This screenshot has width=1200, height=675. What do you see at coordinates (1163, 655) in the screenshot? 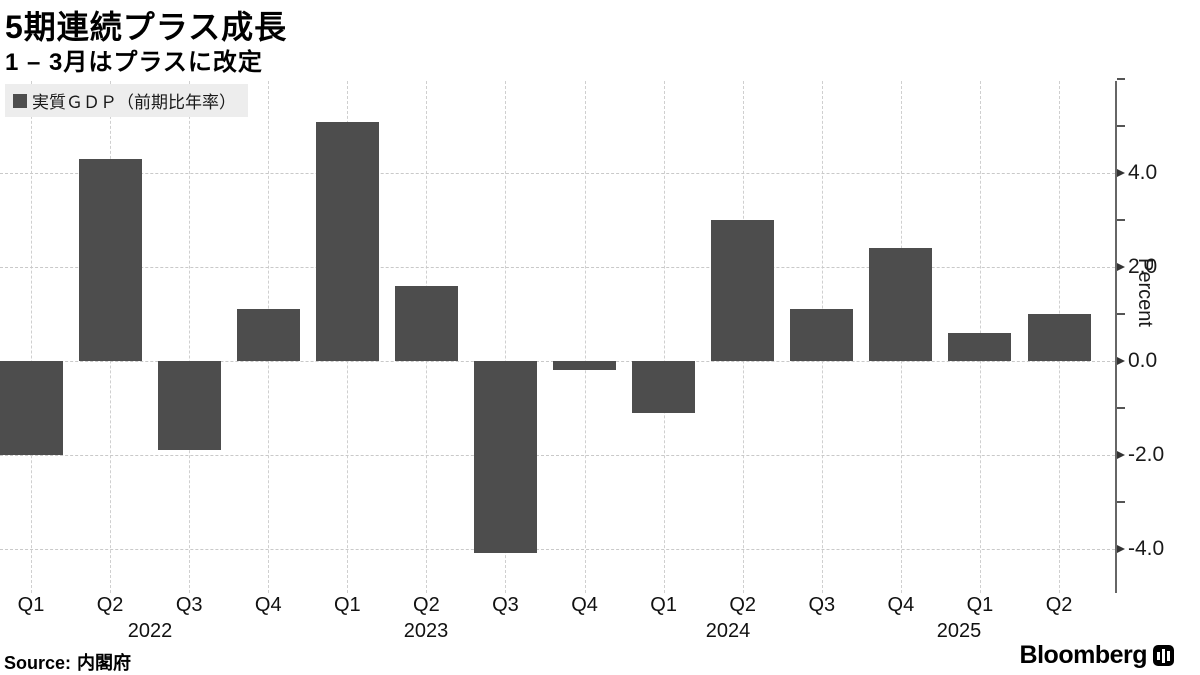
I see `chart-bars-icon` at bounding box center [1163, 655].